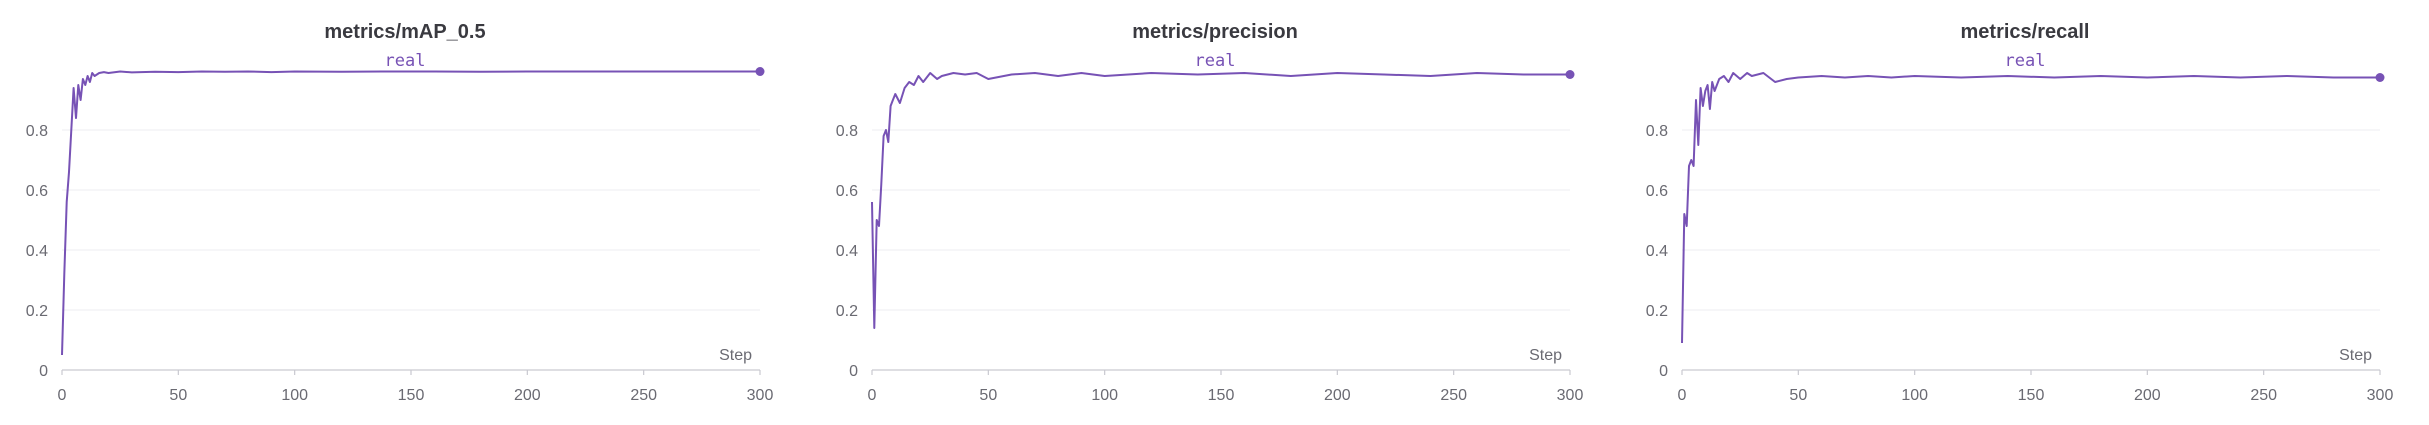 The image size is (2429, 425). What do you see at coordinates (1215, 32) in the screenshot?
I see `chart-title: metrics/precision` at bounding box center [1215, 32].